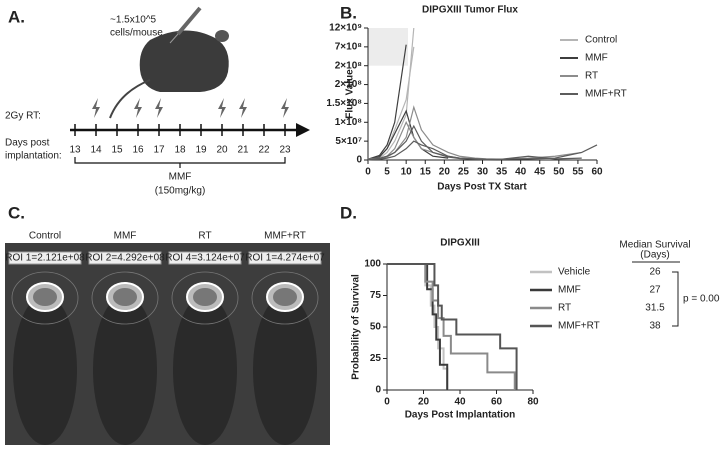 The width and height of the screenshot is (720, 449). I want to click on legend-label: Control, so click(601, 40).